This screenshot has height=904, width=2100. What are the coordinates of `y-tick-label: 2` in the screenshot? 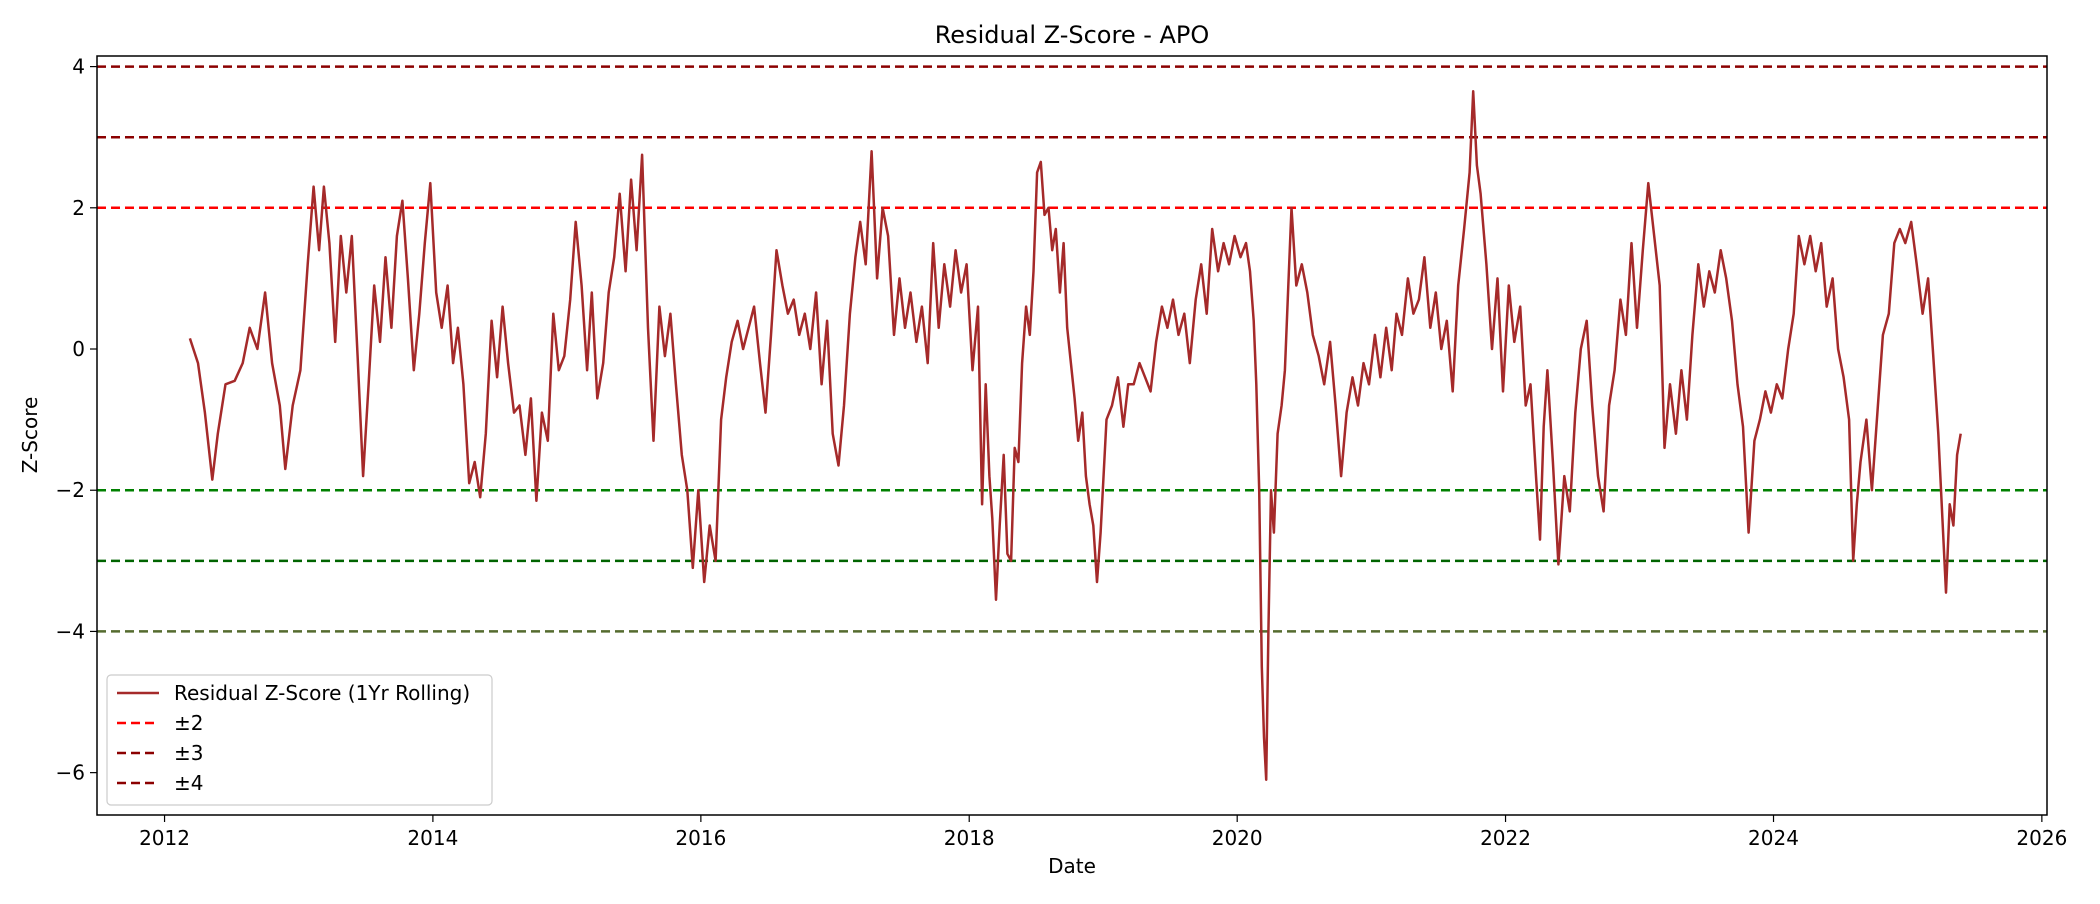 It's located at (78, 208).